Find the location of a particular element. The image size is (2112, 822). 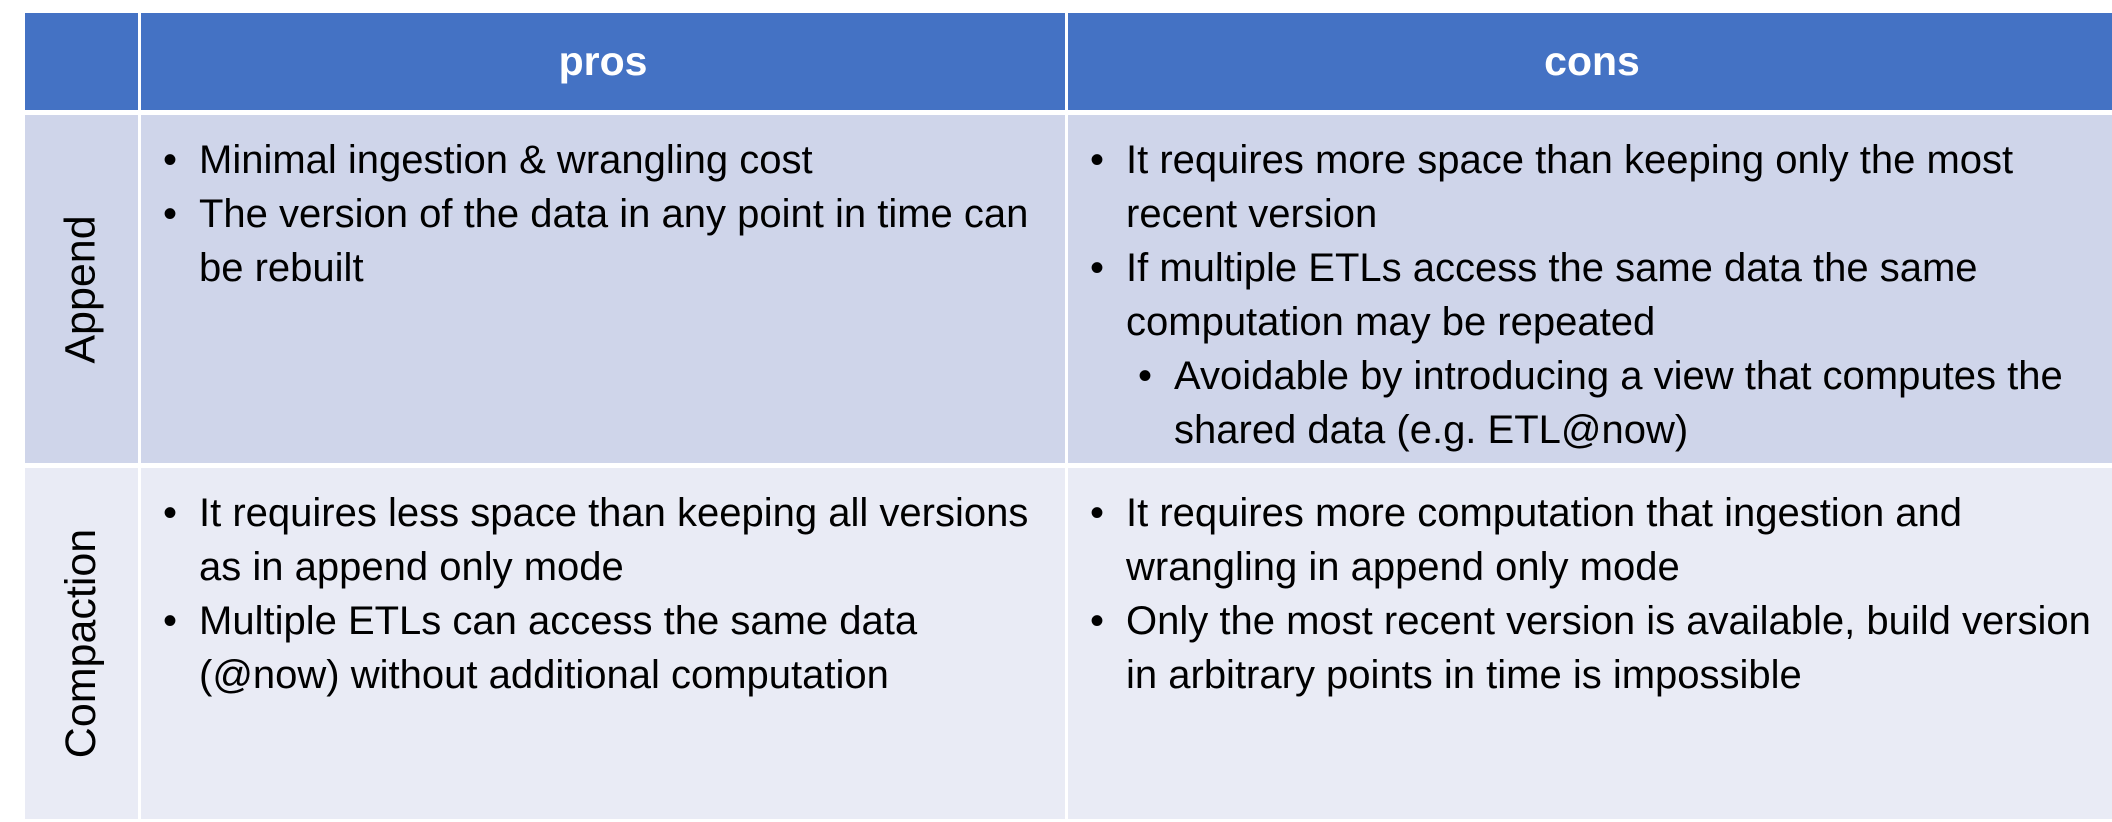

header-pros: pros is located at coordinates (603, 61).